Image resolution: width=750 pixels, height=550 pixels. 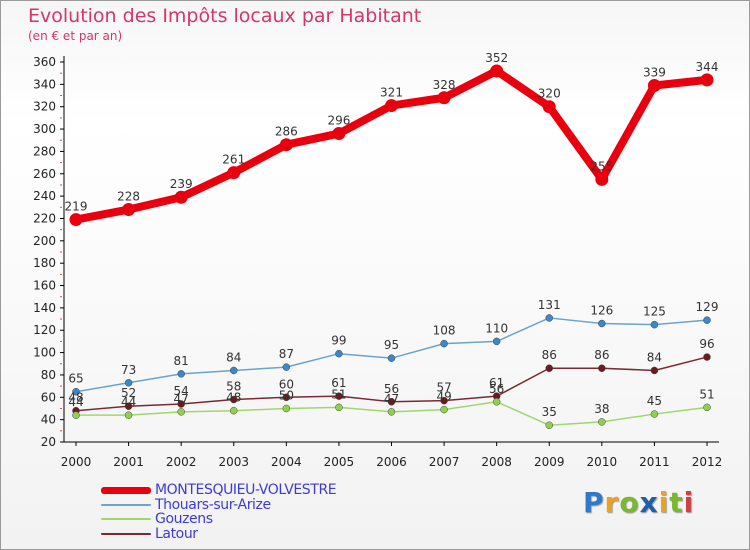 I want to click on x-tick-label: 2003, so click(x=233, y=462).